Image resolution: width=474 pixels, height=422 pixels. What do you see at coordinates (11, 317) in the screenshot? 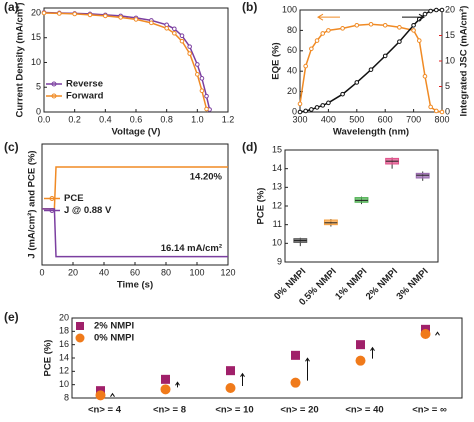
I see `panel-label: (e)` at bounding box center [11, 317].